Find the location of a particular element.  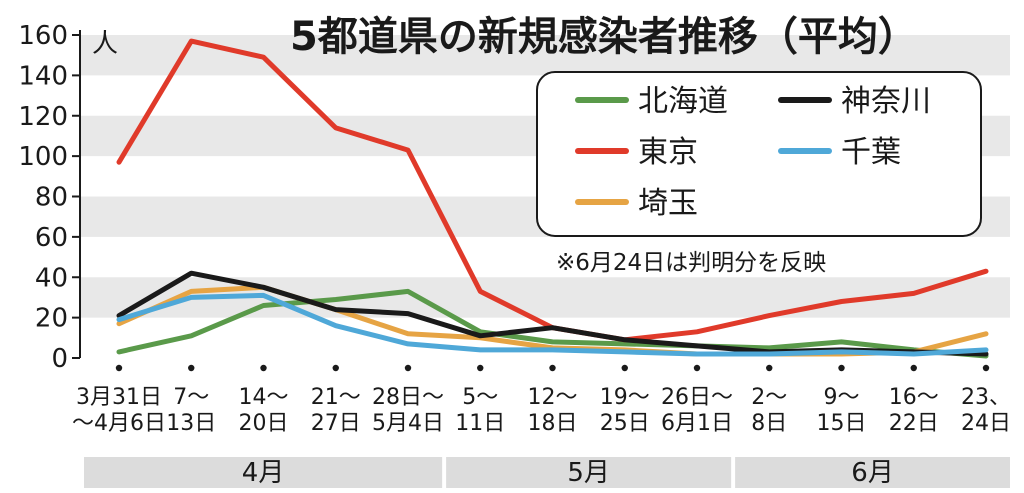

y-tick-label: 140 is located at coordinates (43, 76).